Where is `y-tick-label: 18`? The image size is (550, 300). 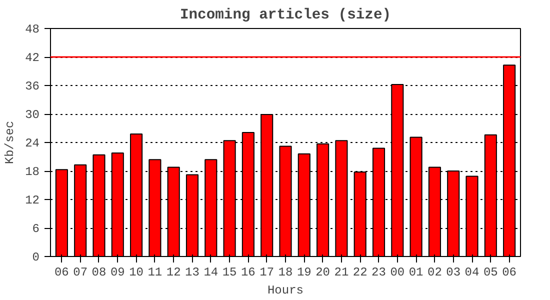
y-tick-label: 18 is located at coordinates (32, 172).